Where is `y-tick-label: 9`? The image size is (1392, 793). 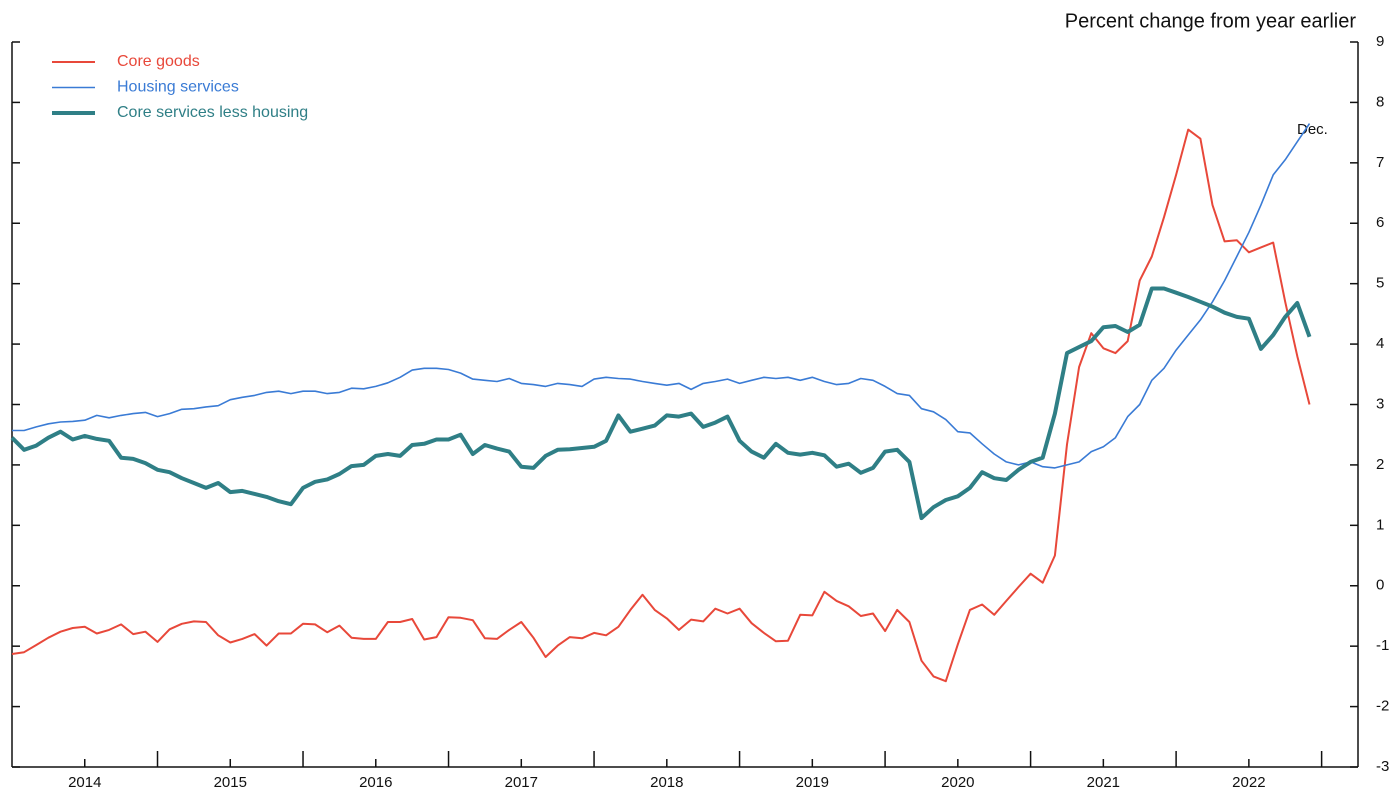
y-tick-label: 9 is located at coordinates (1380, 41).